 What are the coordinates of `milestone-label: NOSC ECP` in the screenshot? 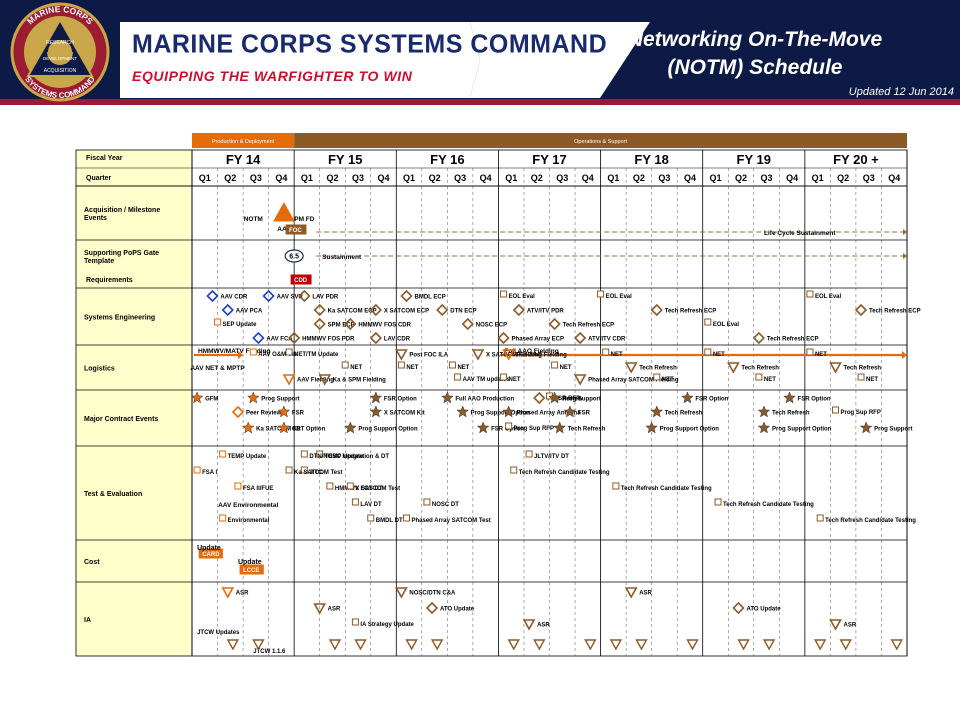 It's located at (491, 326).